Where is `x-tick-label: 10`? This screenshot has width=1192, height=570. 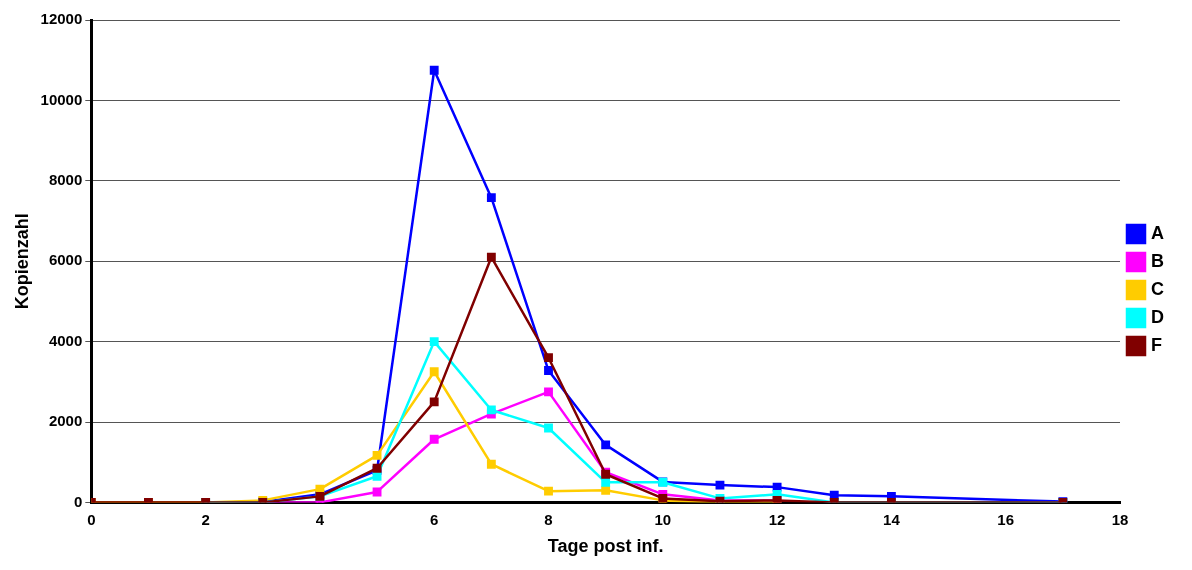
x-tick-label: 10 is located at coordinates (663, 519).